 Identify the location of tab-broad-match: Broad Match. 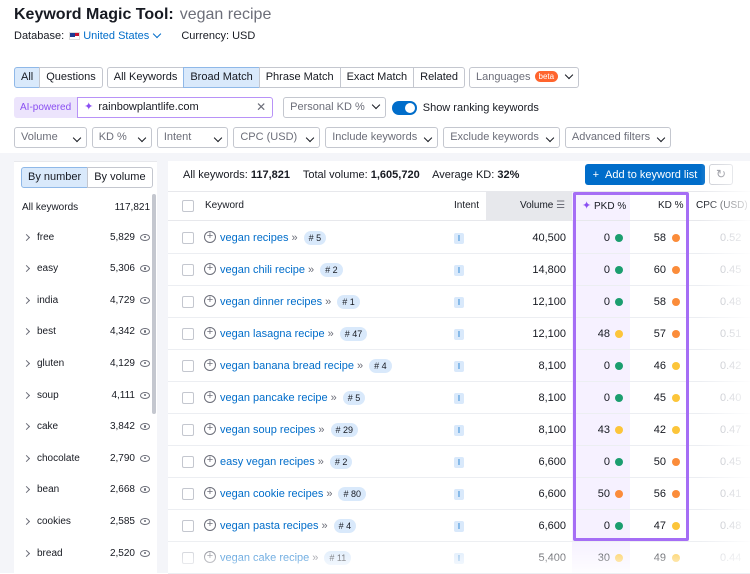
(221, 77).